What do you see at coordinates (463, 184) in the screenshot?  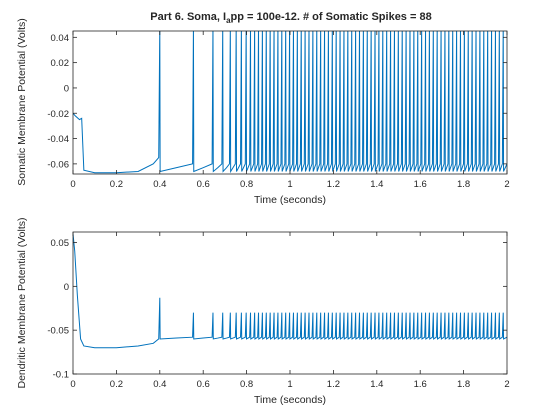 I see `soma-x-tick-label: 1.8` at bounding box center [463, 184].